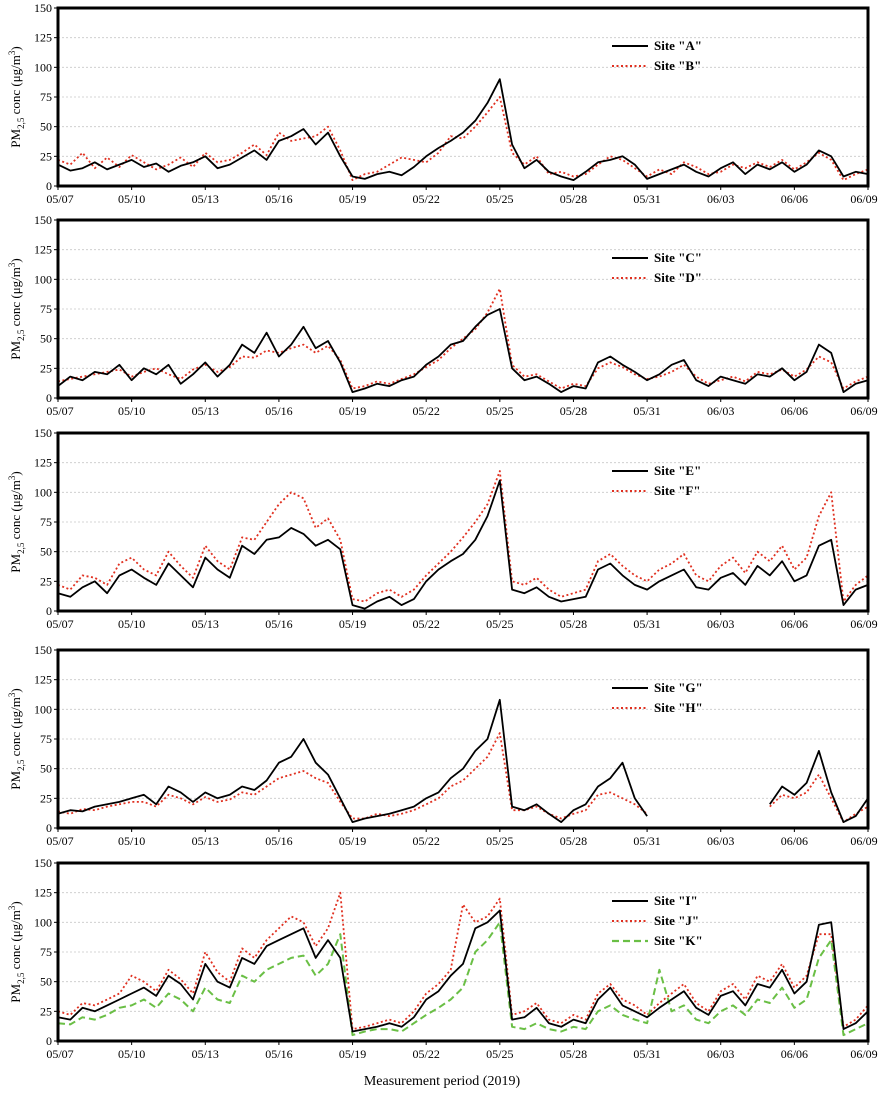 The height and width of the screenshot is (1096, 884). Describe the element at coordinates (678, 687) in the screenshot. I see `legend-label: Site "G"` at that location.